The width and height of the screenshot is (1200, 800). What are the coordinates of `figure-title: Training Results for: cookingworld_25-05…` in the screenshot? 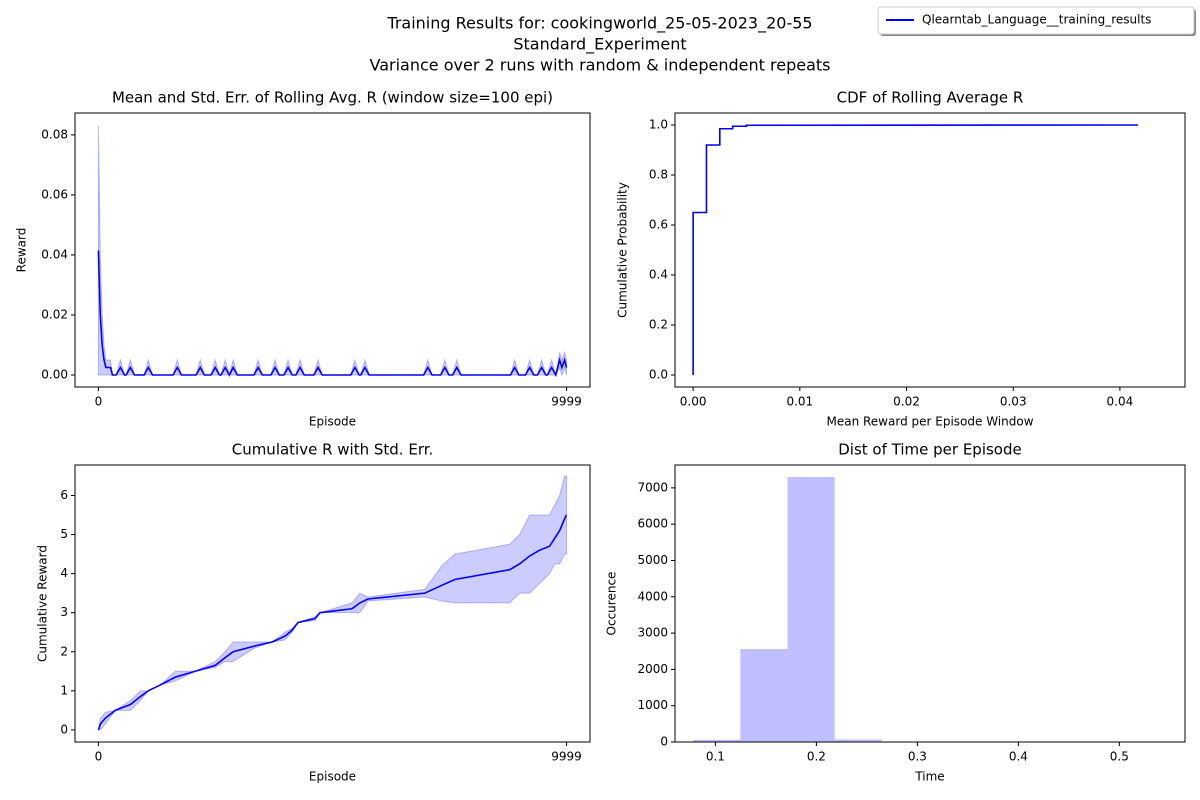 It's located at (599, 24).